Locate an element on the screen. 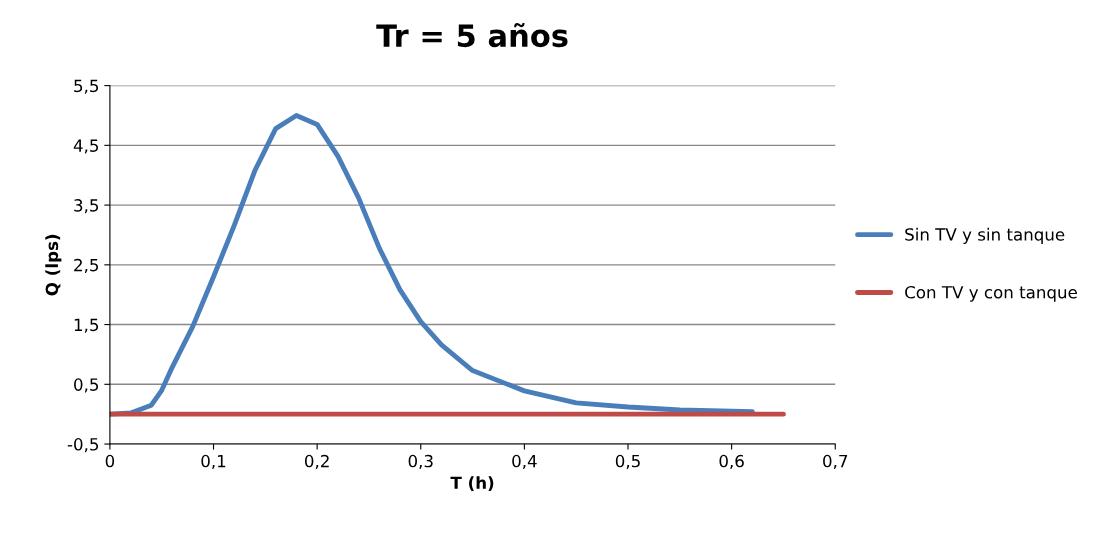  y-tick-label: 1,5 is located at coordinates (86, 325).